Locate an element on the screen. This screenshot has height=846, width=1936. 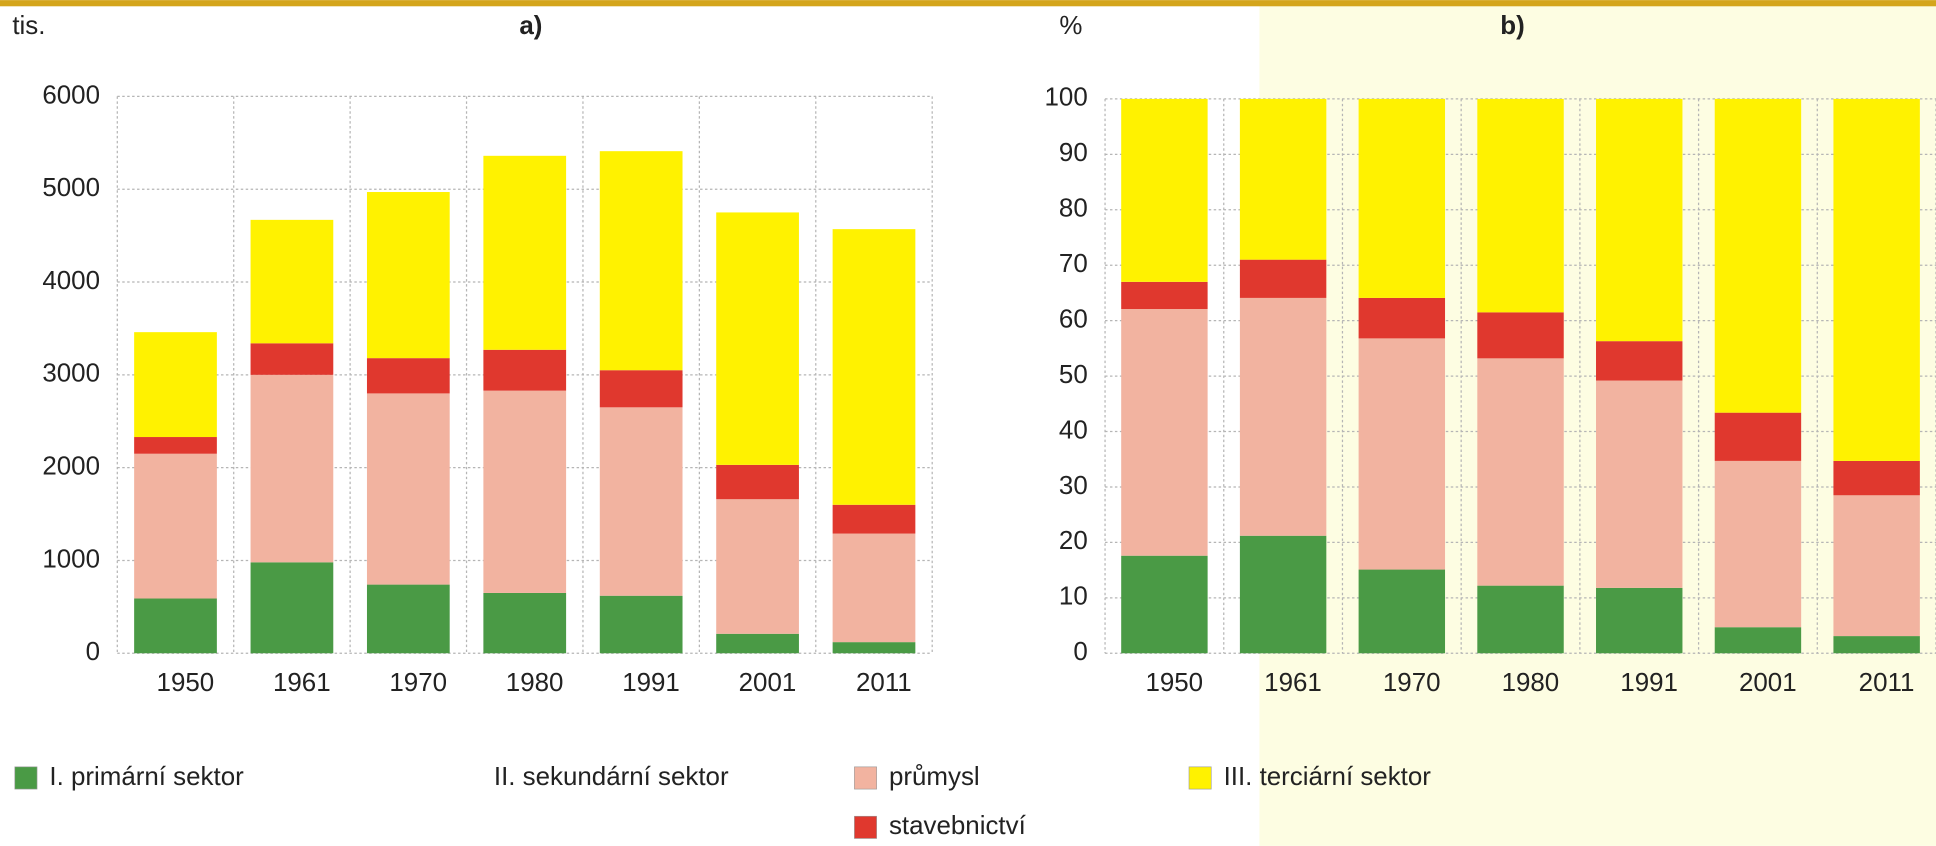
y-tick-label: 5000 is located at coordinates (71, 188).